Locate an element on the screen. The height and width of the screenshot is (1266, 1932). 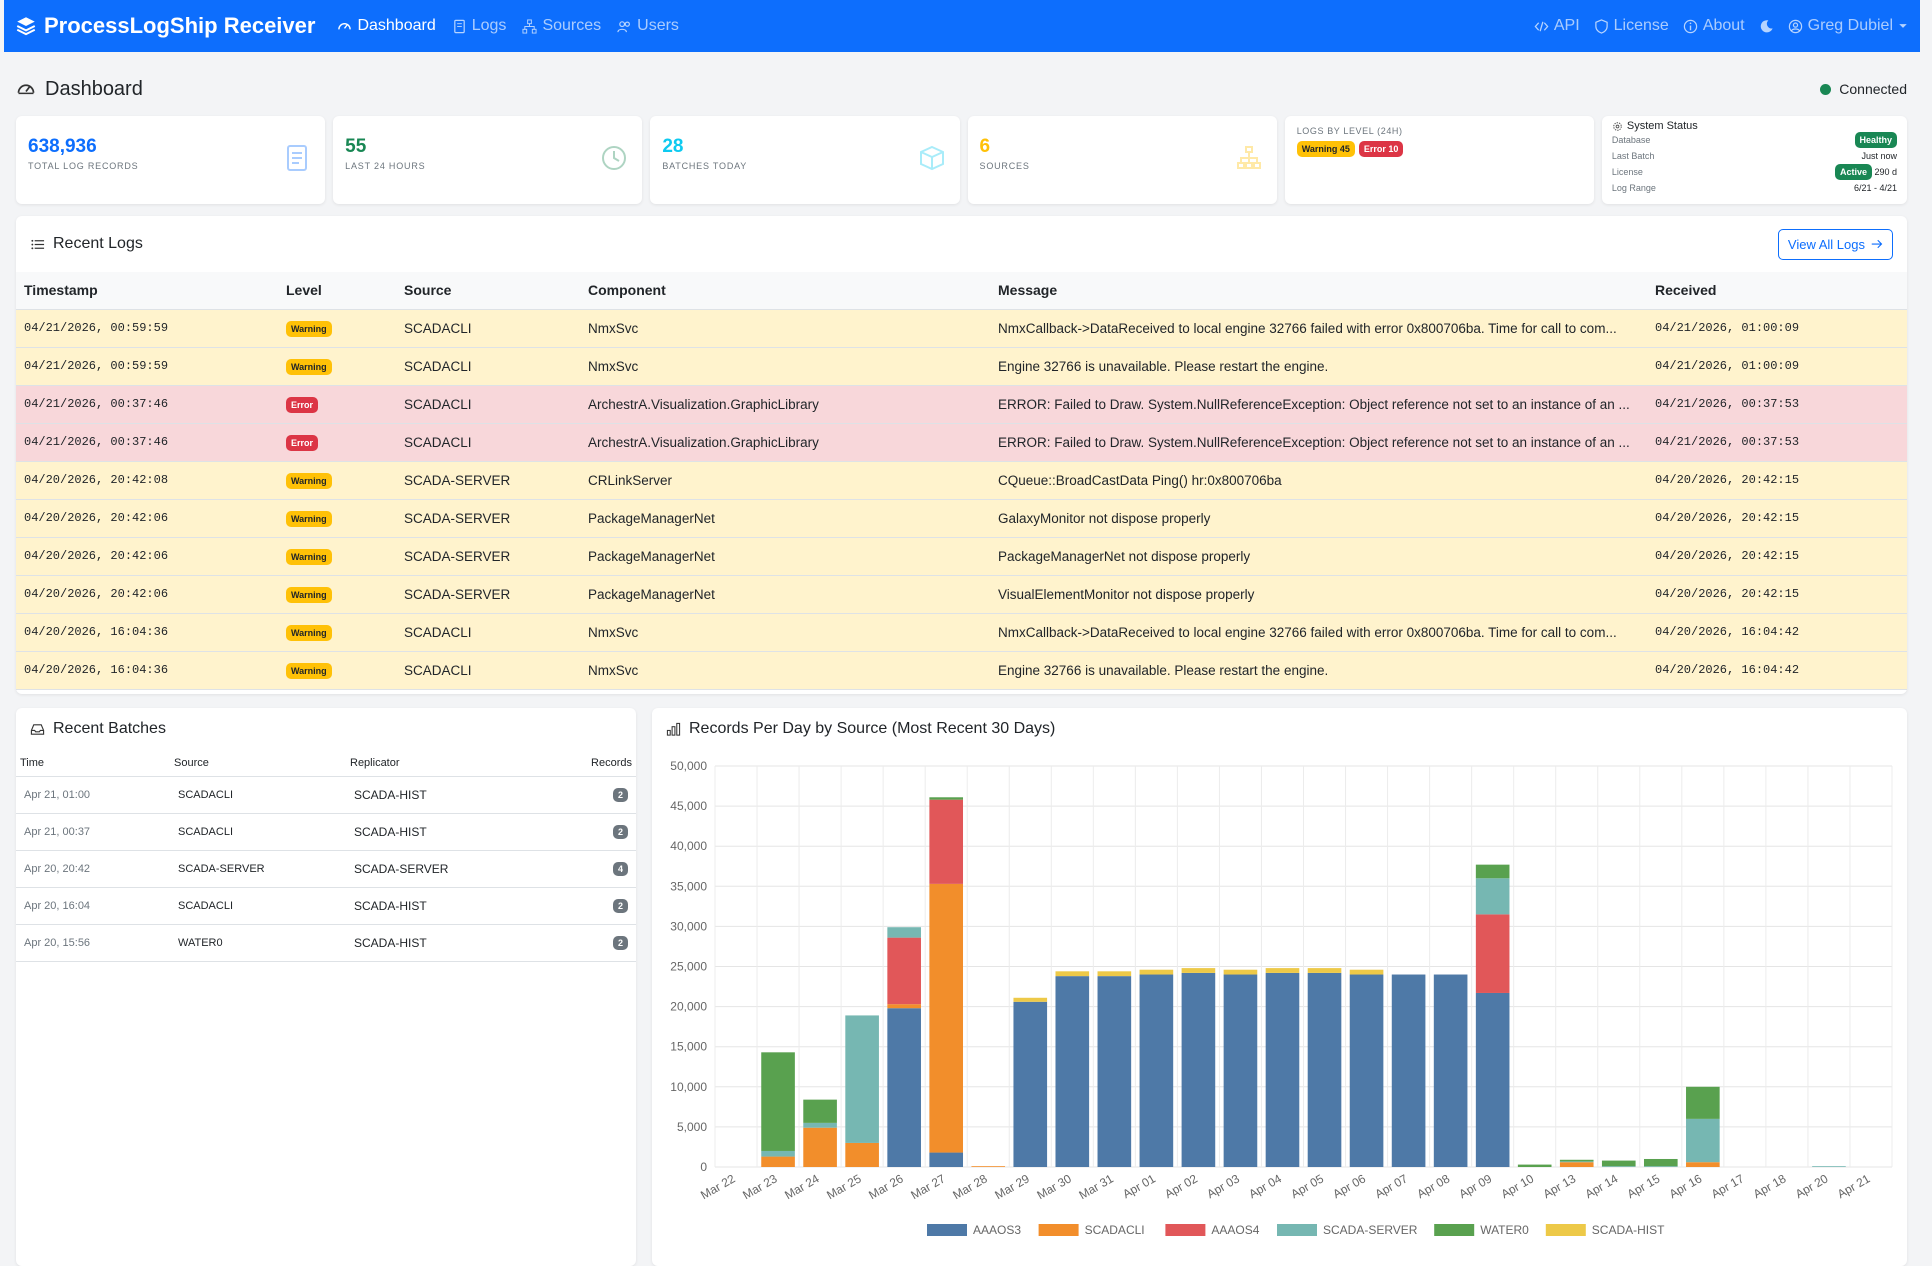
stat-last-24h: 55 LAST 24 HOURS is located at coordinates (488, 160).